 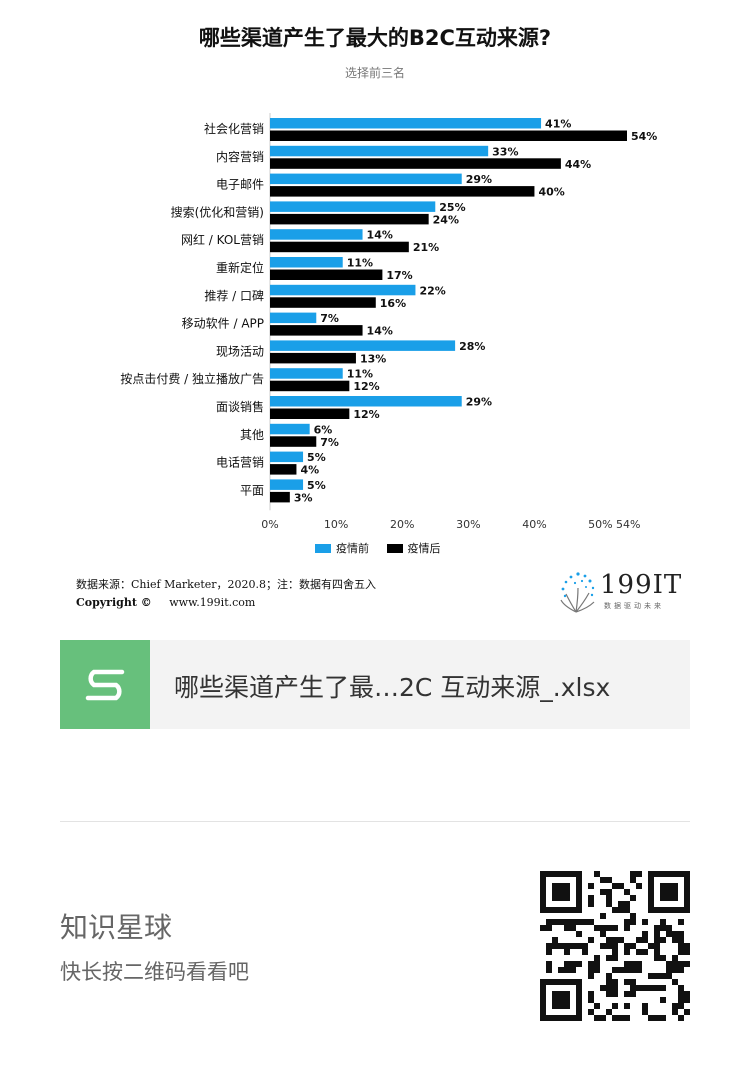 I want to click on legend-item-after: 疫情后, so click(x=413, y=548).